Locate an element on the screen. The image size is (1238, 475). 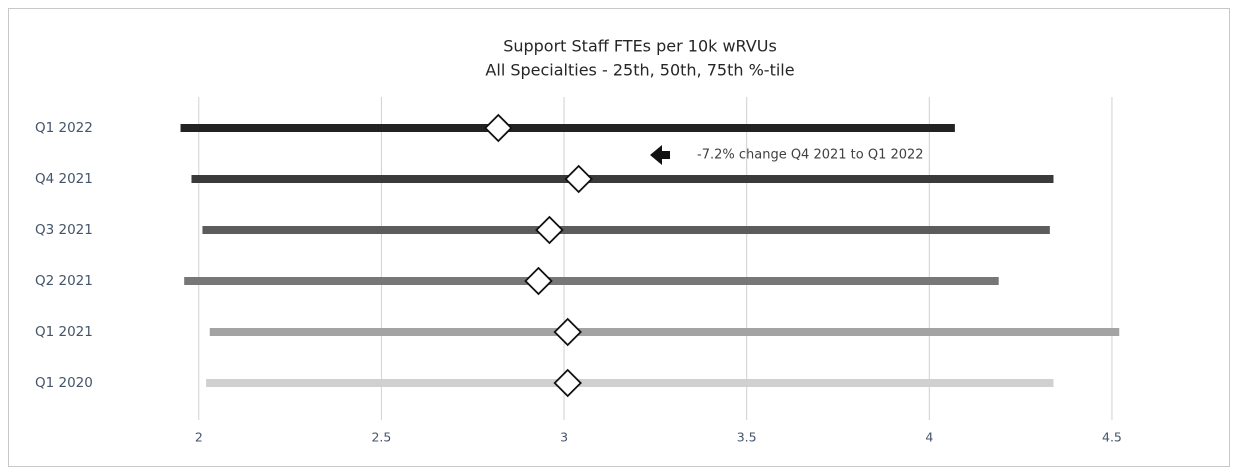
y-tick-label: Q1 2020 is located at coordinates (64, 383).